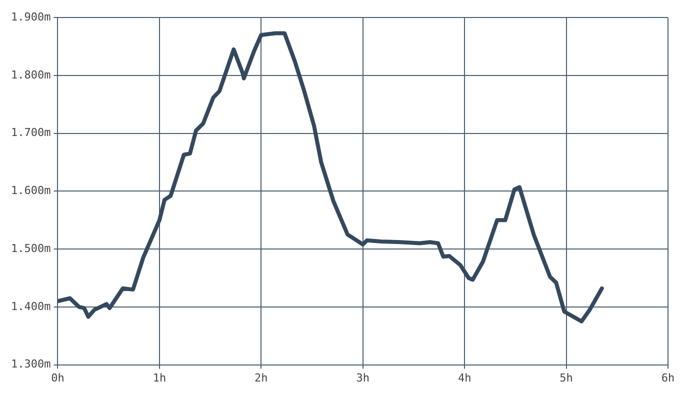  What do you see at coordinates (465, 377) in the screenshot?
I see `x-tick-label: 4h` at bounding box center [465, 377].